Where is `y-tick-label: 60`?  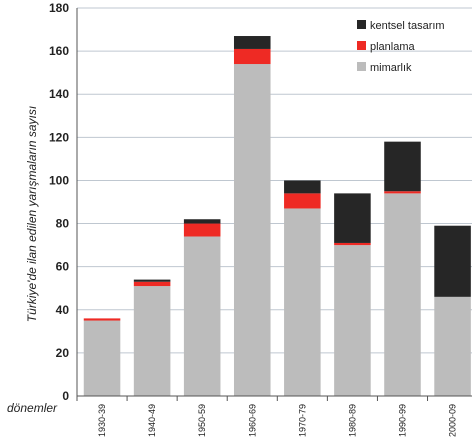 y-tick-label: 60 is located at coordinates (63, 267).